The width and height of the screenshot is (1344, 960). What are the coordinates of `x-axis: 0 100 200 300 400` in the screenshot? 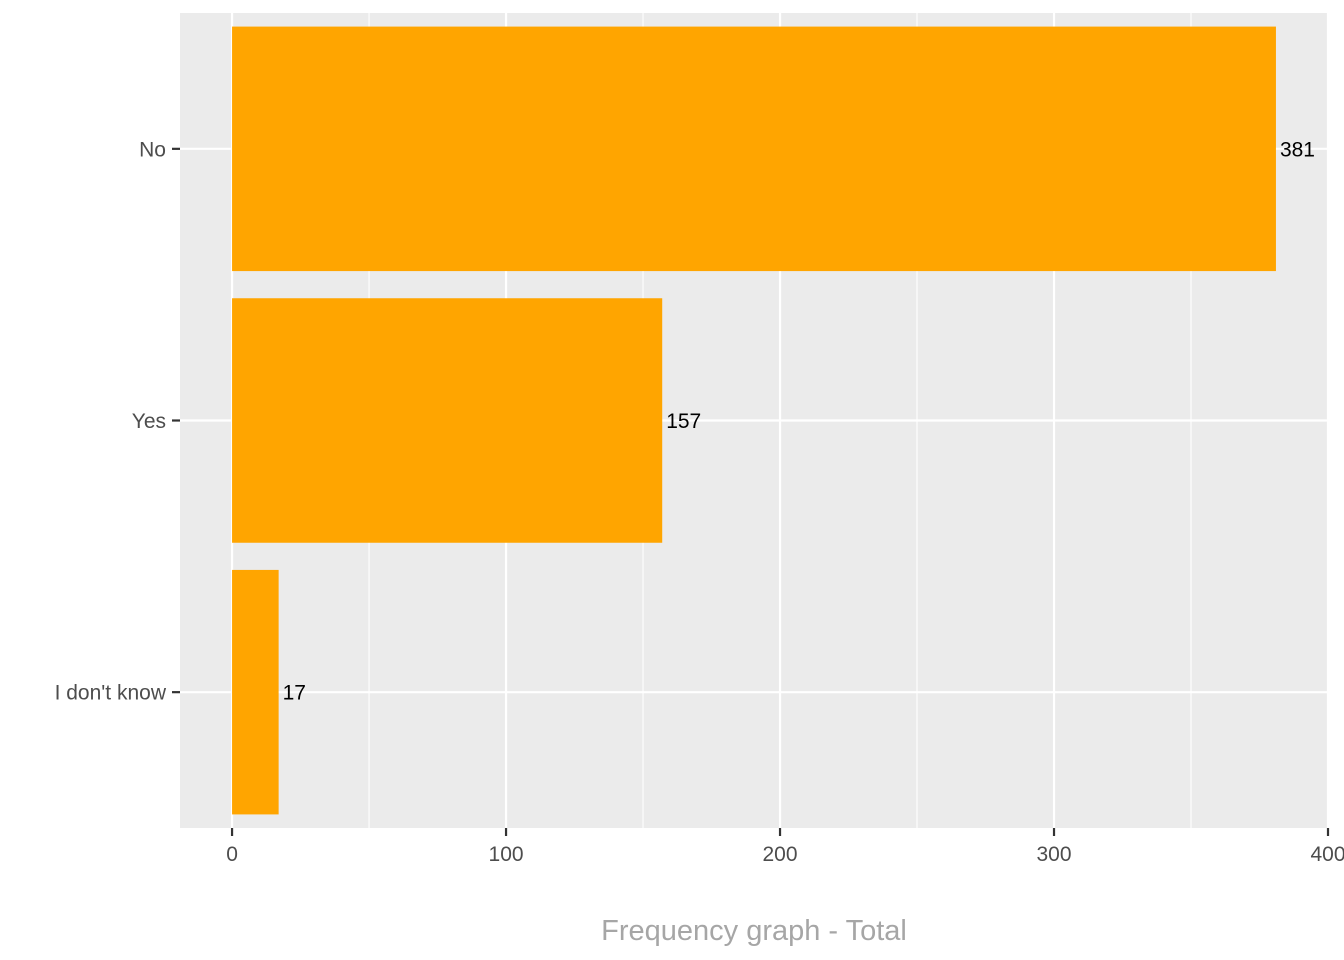 It's located at (785, 847).